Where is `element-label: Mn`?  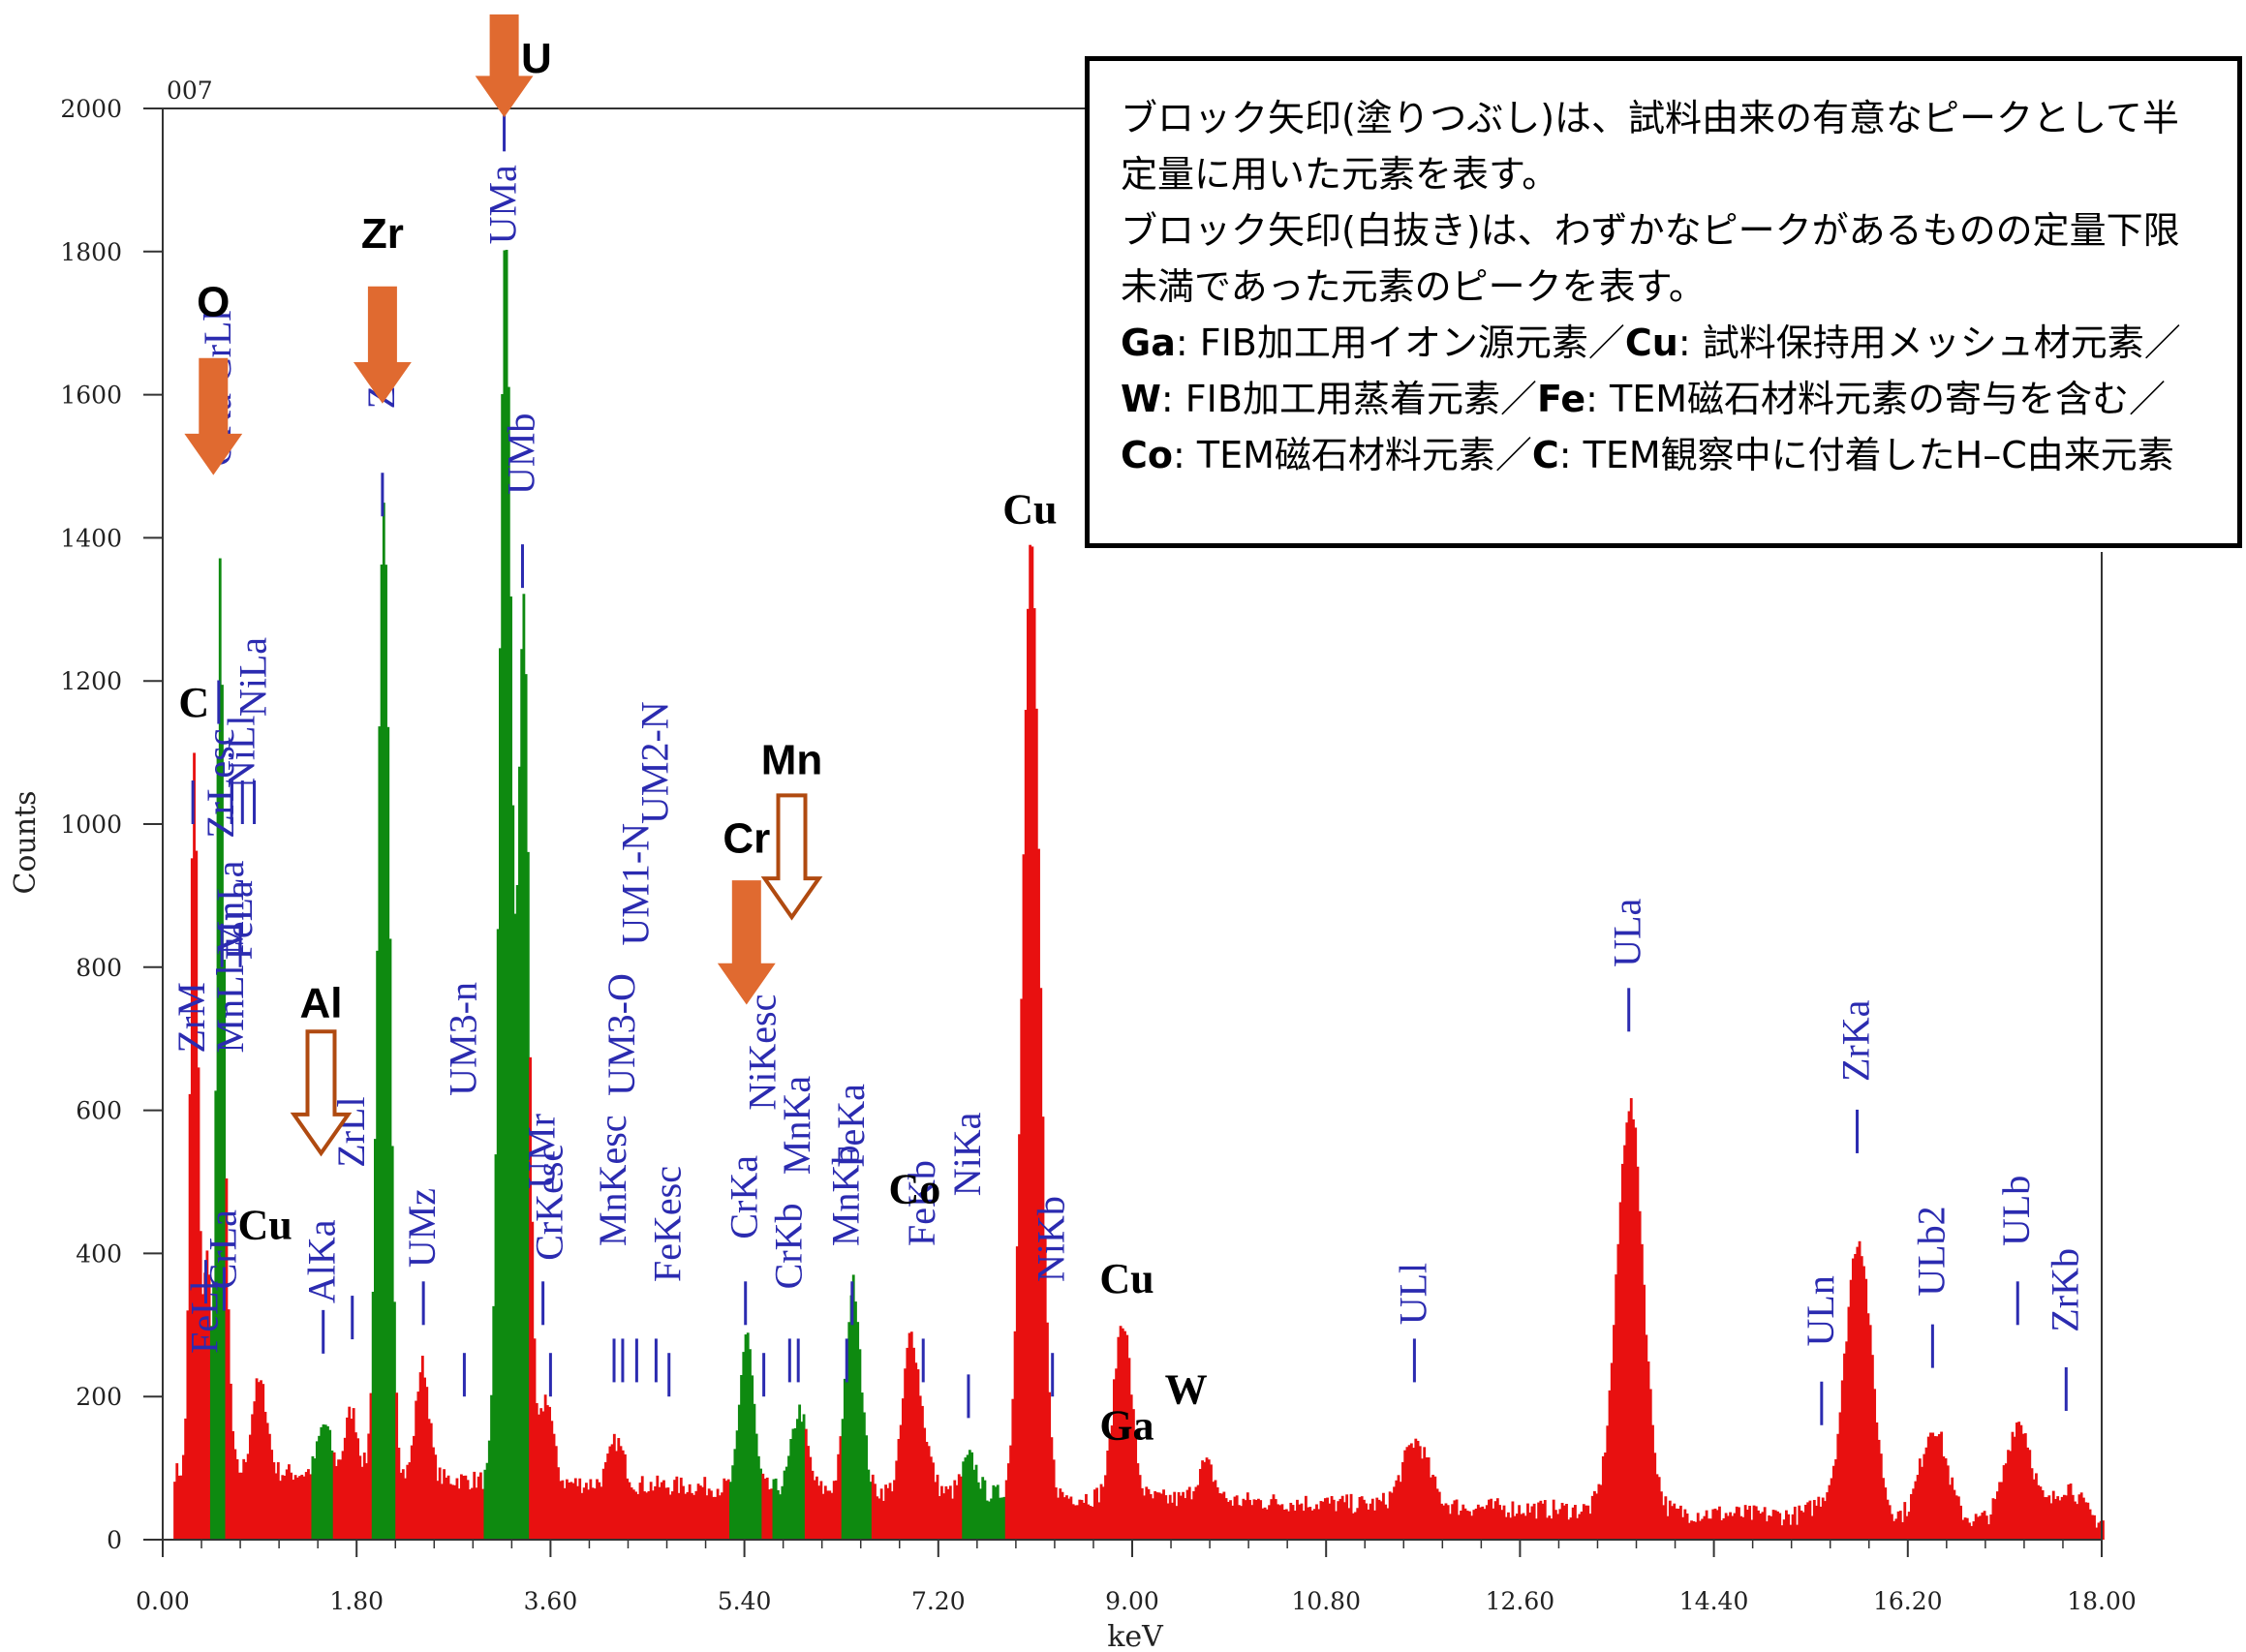
element-label: Mn is located at coordinates (792, 759).